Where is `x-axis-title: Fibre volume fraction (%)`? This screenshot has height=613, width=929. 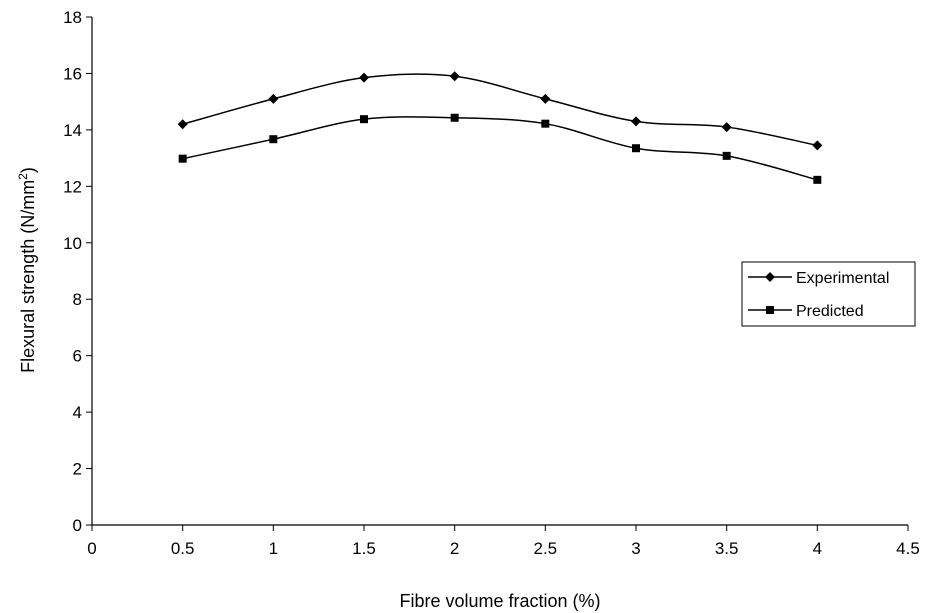
x-axis-title: Fibre volume fraction (%) is located at coordinates (499, 601).